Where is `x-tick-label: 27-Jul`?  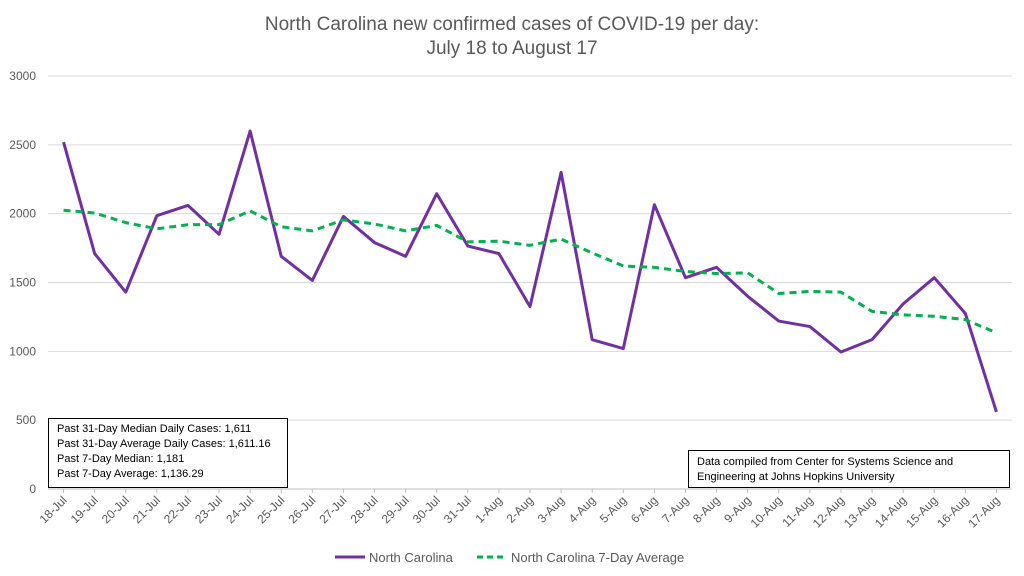 x-tick-label: 27-Jul is located at coordinates (333, 509).